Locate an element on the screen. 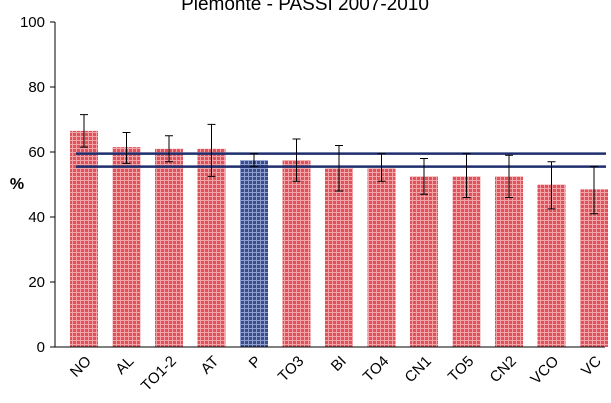 The image size is (611, 403). y-axis-label: % is located at coordinates (17, 184).